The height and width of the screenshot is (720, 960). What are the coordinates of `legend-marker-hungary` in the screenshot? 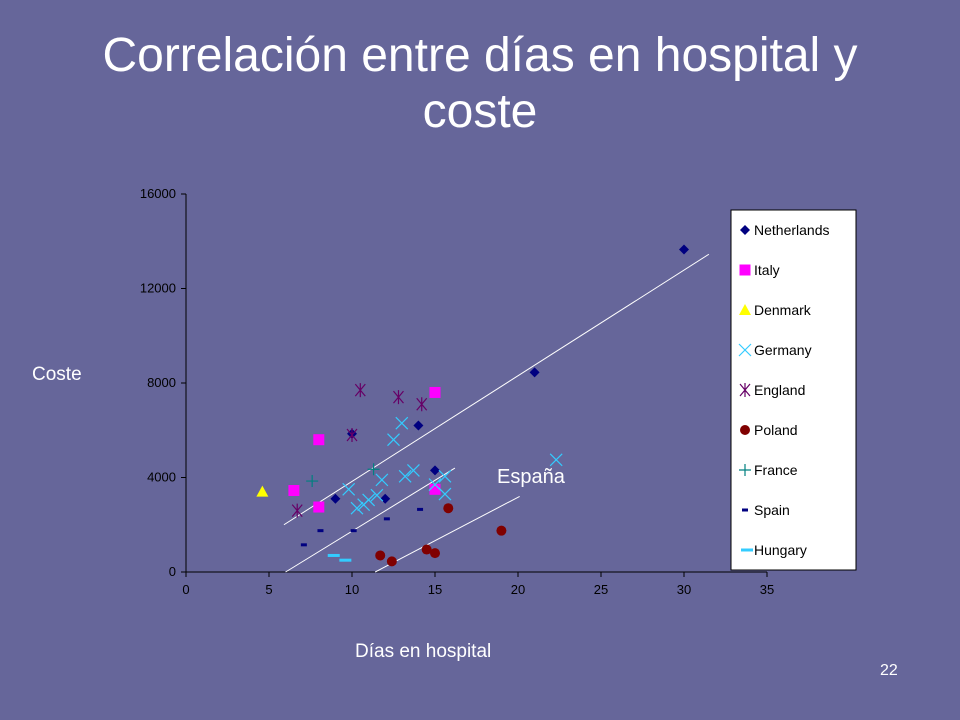 It's located at (747, 550).